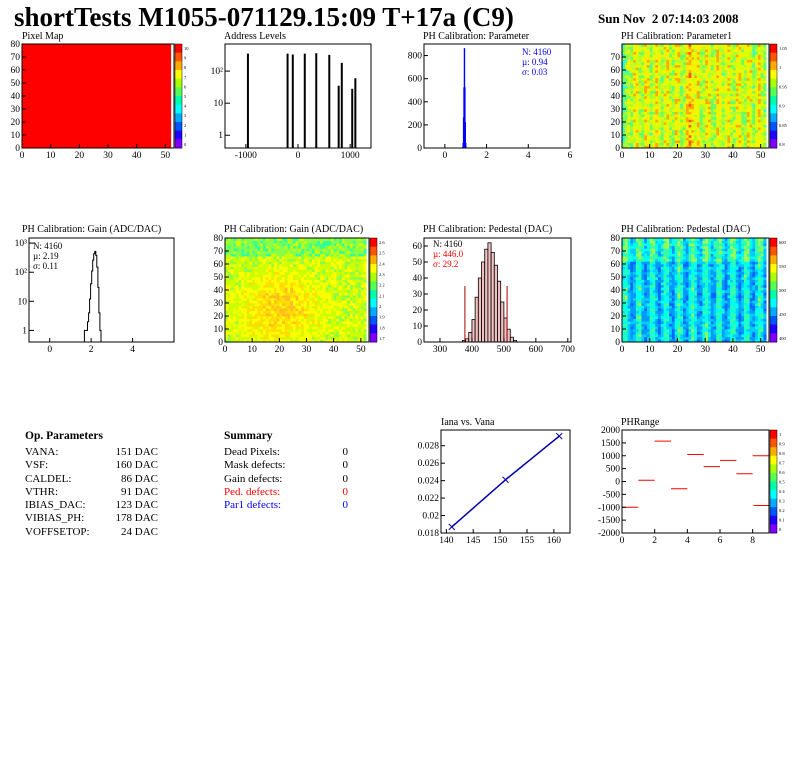 Image resolution: width=796 pixels, height=772 pixels. What do you see at coordinates (219, 252) in the screenshot?
I see `y-tick-label: 70` at bounding box center [219, 252].